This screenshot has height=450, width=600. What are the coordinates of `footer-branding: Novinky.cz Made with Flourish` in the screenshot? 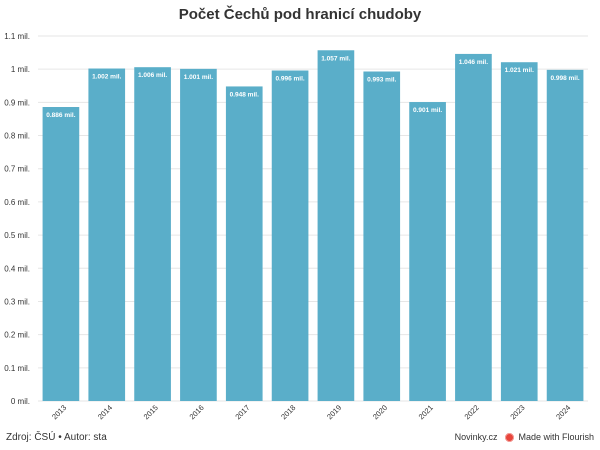 It's located at (524, 437).